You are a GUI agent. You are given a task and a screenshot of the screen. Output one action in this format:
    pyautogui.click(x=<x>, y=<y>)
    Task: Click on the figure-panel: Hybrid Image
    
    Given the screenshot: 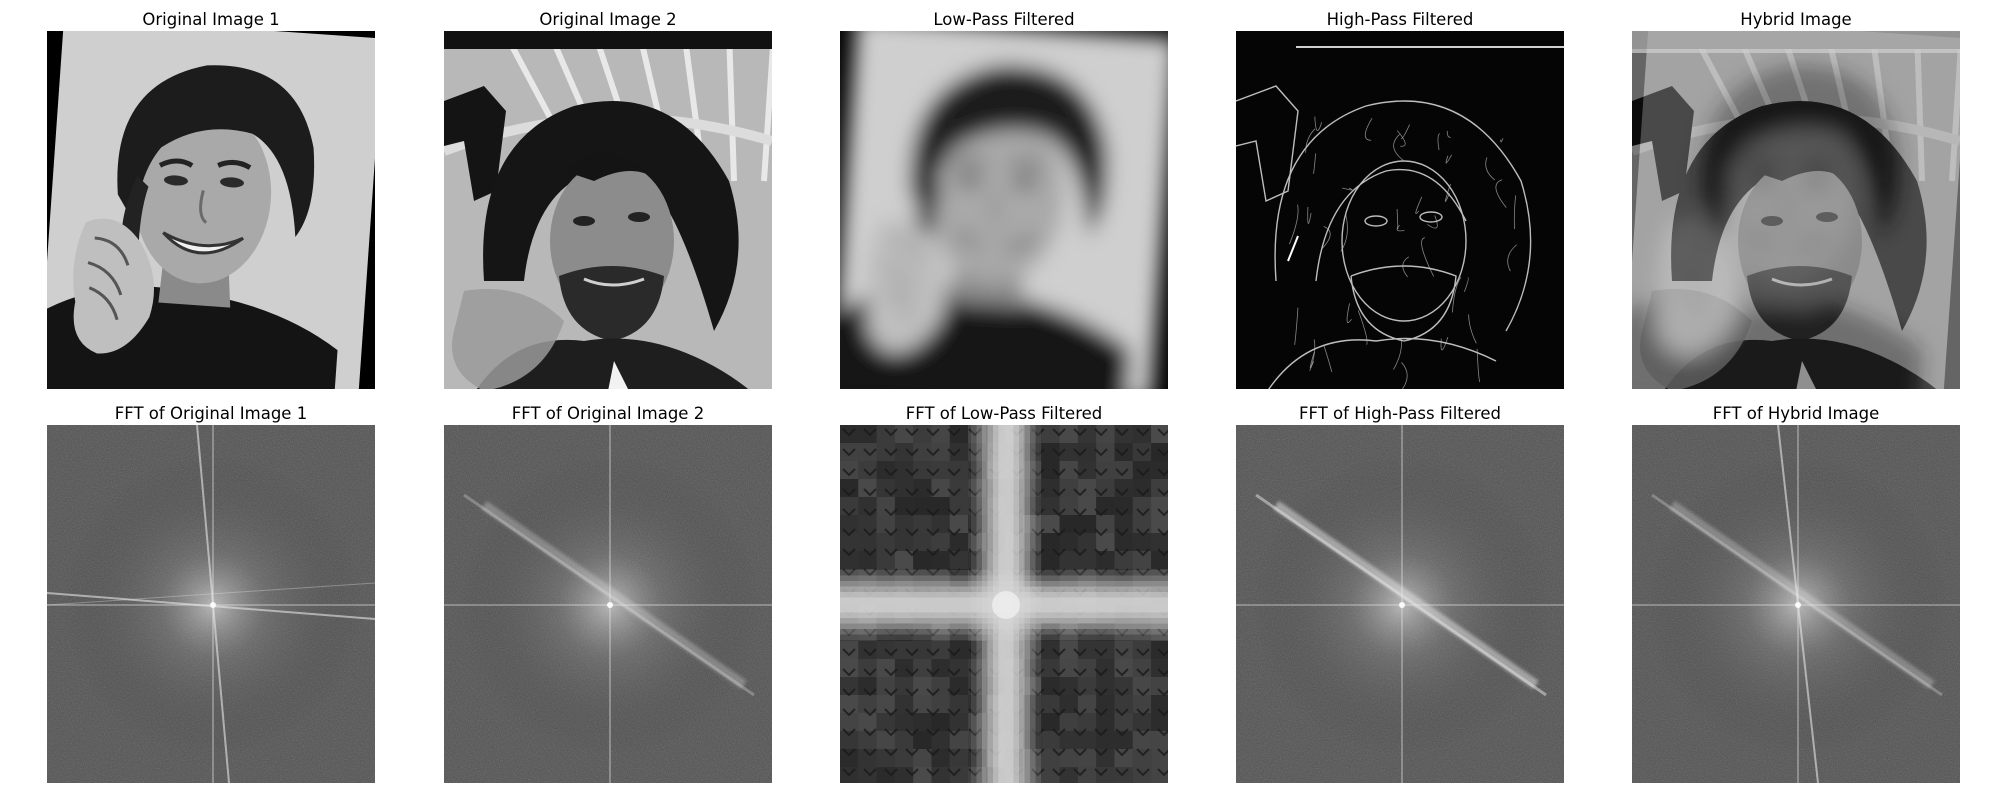 What is the action you would take?
    pyautogui.click(x=1796, y=198)
    